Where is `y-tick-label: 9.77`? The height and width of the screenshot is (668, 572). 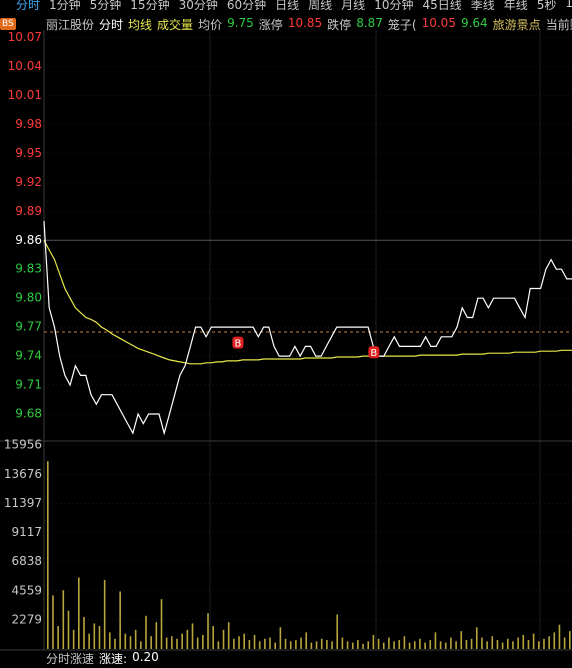
y-tick-label: 9.77 is located at coordinates (28, 327).